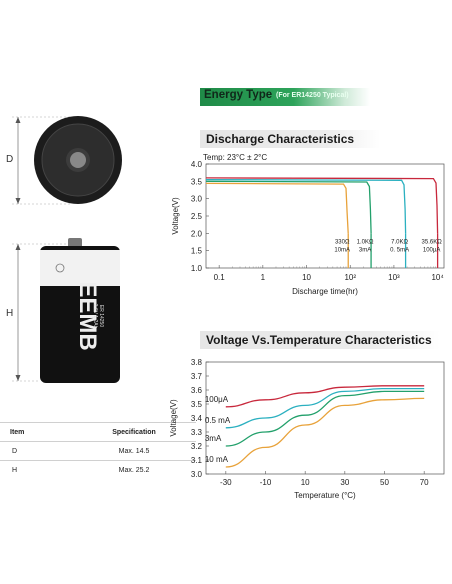 The image size is (452, 584). Describe the element at coordinates (399, 250) in the screenshot. I see `annotation-label: 0. 5mA` at that location.